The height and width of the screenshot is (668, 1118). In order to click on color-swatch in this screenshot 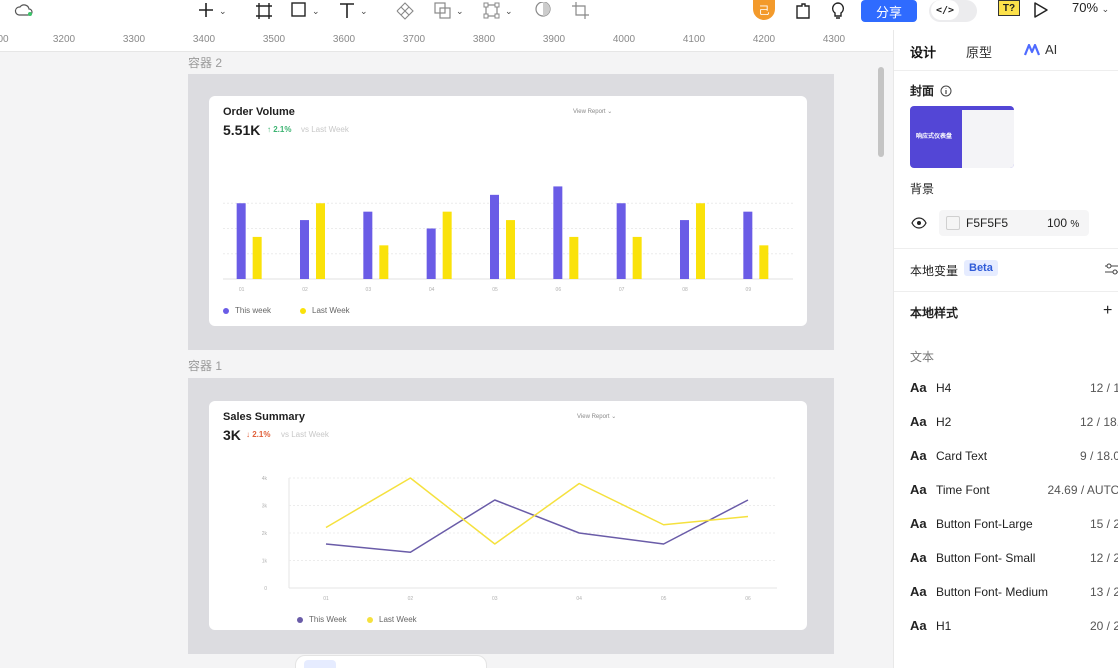, I will do `click(953, 223)`.